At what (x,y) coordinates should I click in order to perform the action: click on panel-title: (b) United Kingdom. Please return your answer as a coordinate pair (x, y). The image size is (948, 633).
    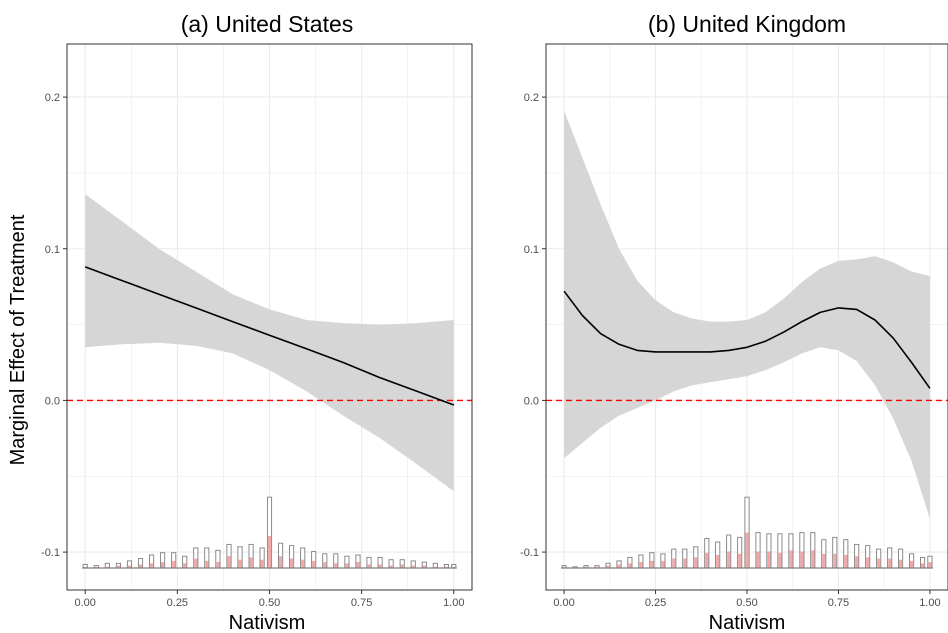
    Looking at the image, I should click on (747, 24).